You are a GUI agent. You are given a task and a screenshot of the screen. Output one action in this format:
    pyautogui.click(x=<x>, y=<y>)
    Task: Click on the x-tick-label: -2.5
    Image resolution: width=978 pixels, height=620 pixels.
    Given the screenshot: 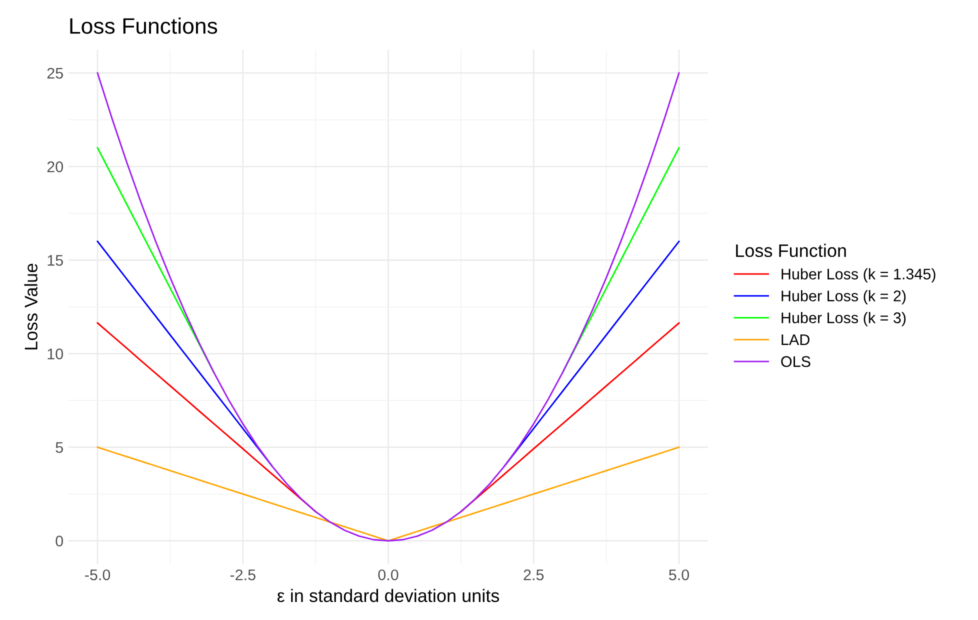 What is the action you would take?
    pyautogui.click(x=243, y=574)
    